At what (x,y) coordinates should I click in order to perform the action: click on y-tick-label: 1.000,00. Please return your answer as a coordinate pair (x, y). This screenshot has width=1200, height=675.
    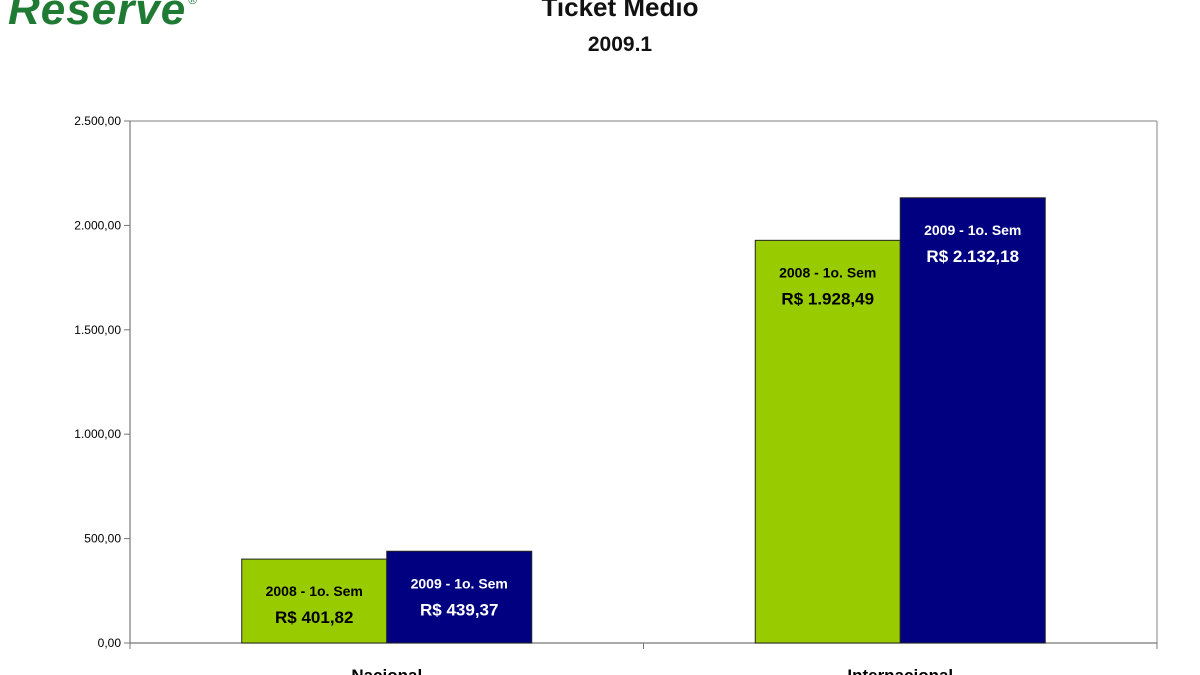
    Looking at the image, I should click on (97, 434).